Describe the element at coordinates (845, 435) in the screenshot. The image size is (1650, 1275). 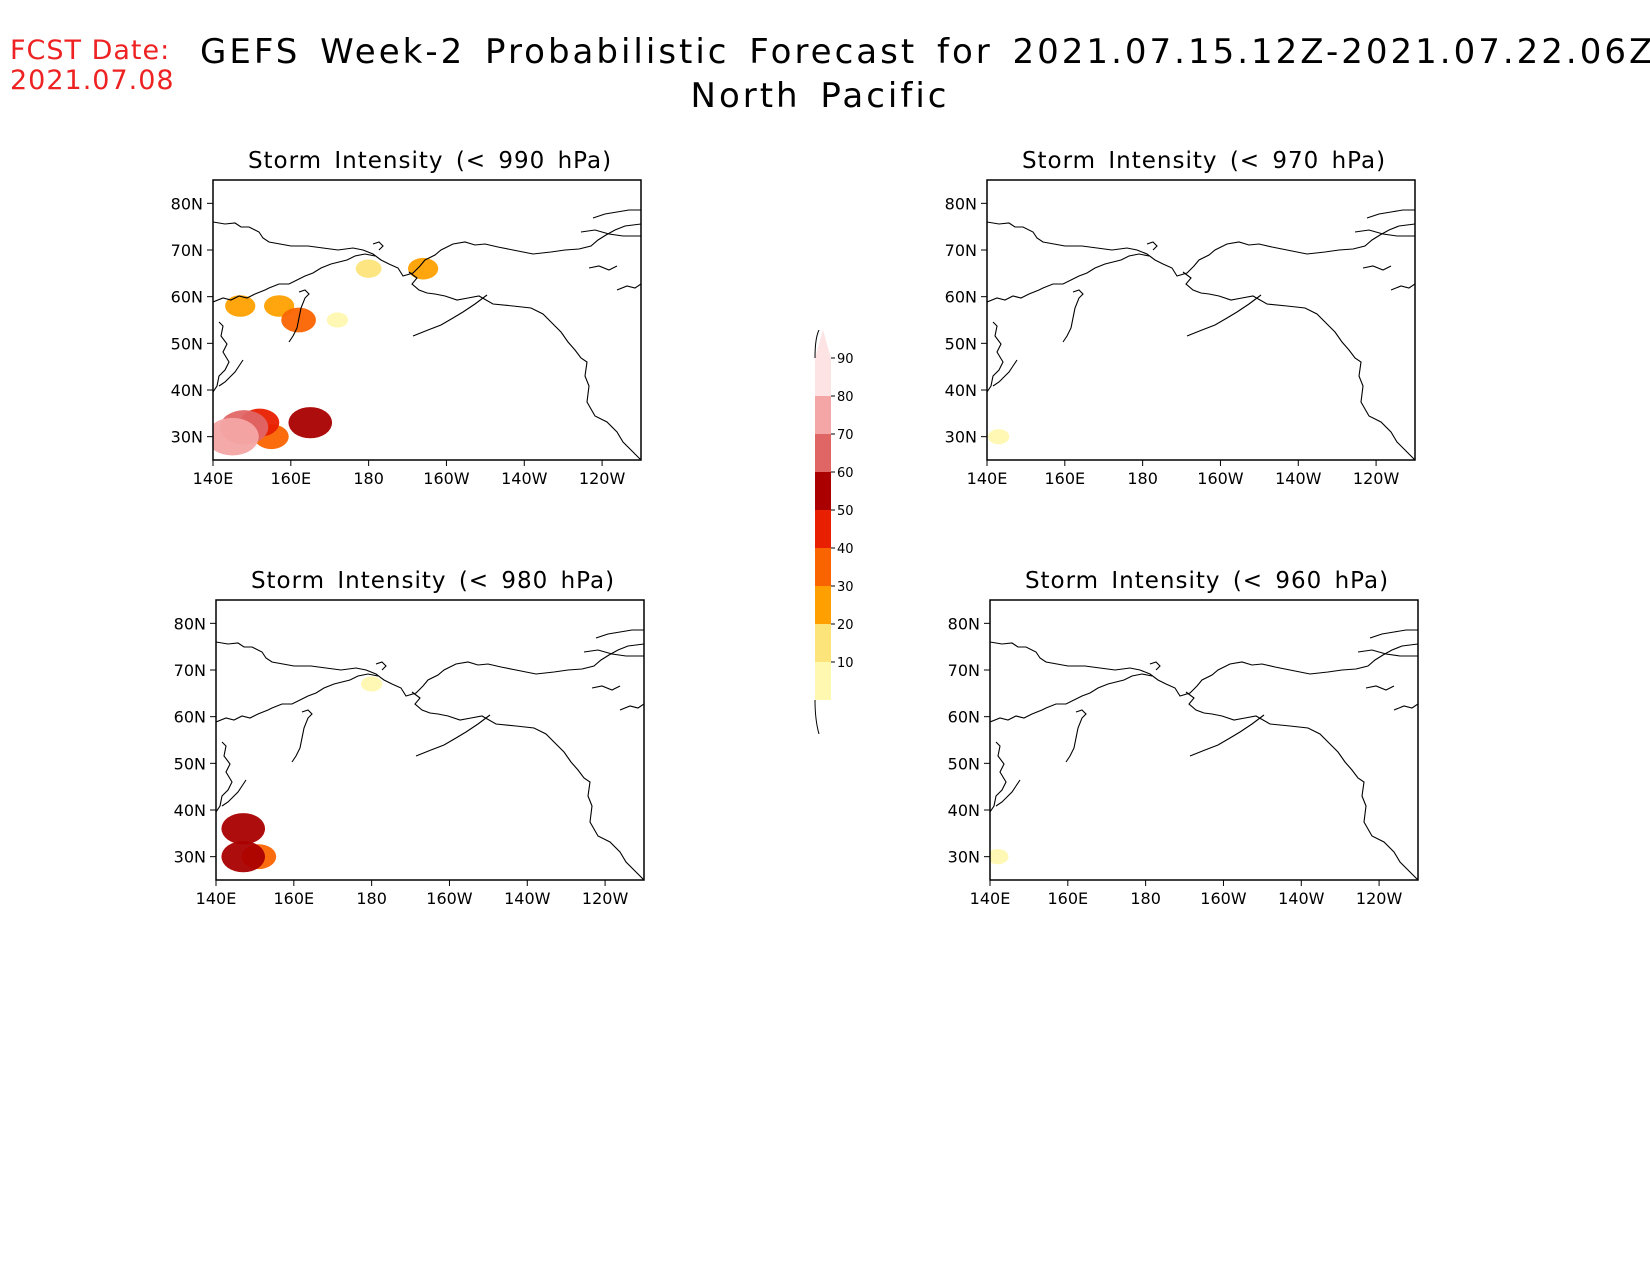
I see `colorbar-label: 70` at that location.